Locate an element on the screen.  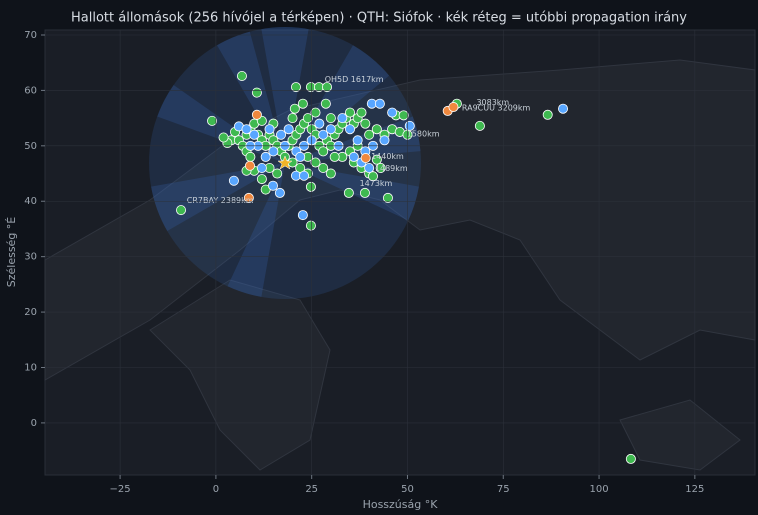
y-tick-label: 50 is located at coordinates (30, 146).